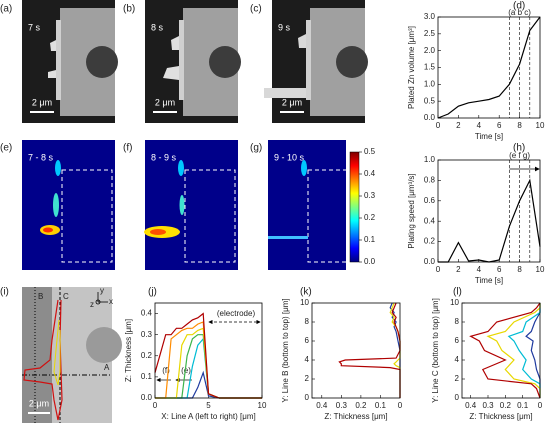 The width and height of the screenshot is (546, 427). Describe the element at coordinates (519, 12) in the screenshot. I see `marker-label: (a b c)` at that location.